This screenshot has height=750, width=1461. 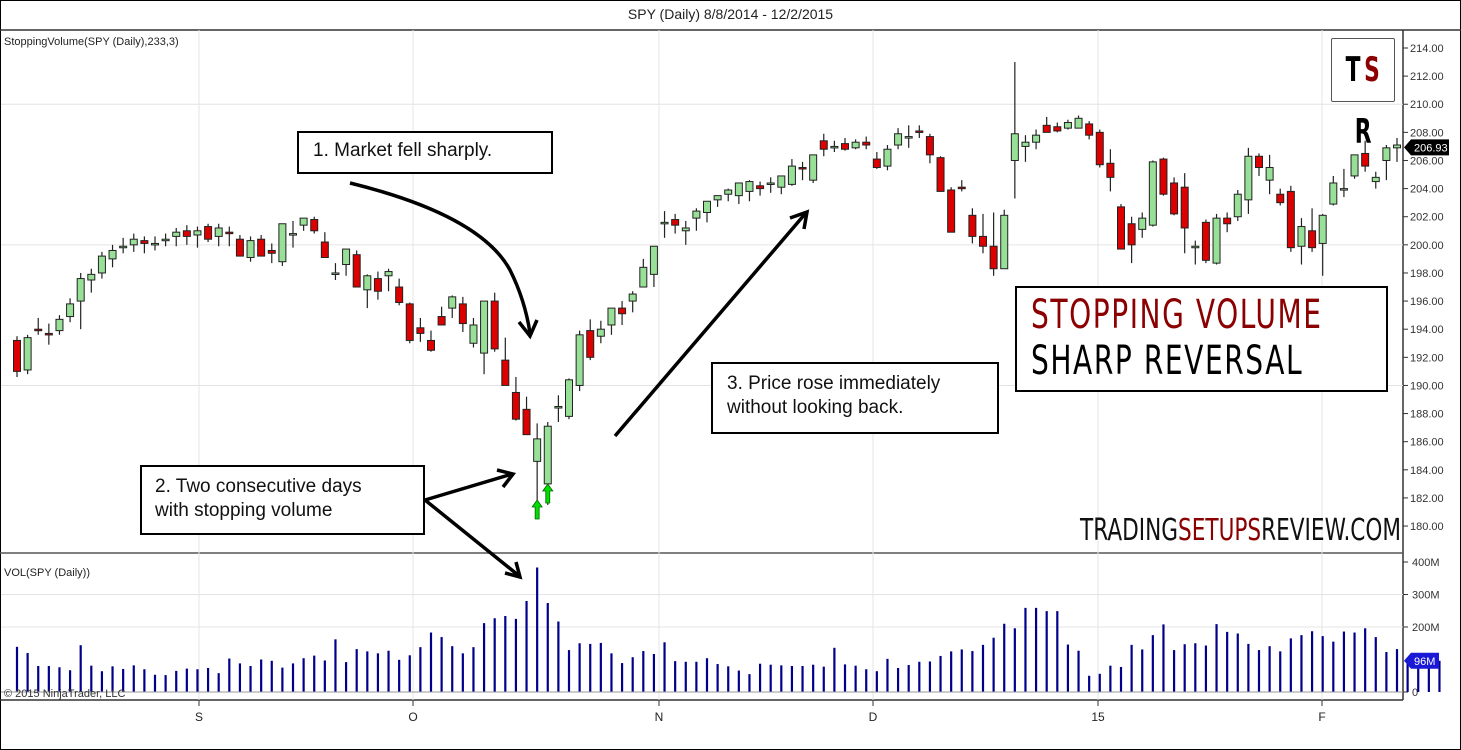 What do you see at coordinates (1426, 628) in the screenshot?
I see `volume-axis-label: 200M` at bounding box center [1426, 628].